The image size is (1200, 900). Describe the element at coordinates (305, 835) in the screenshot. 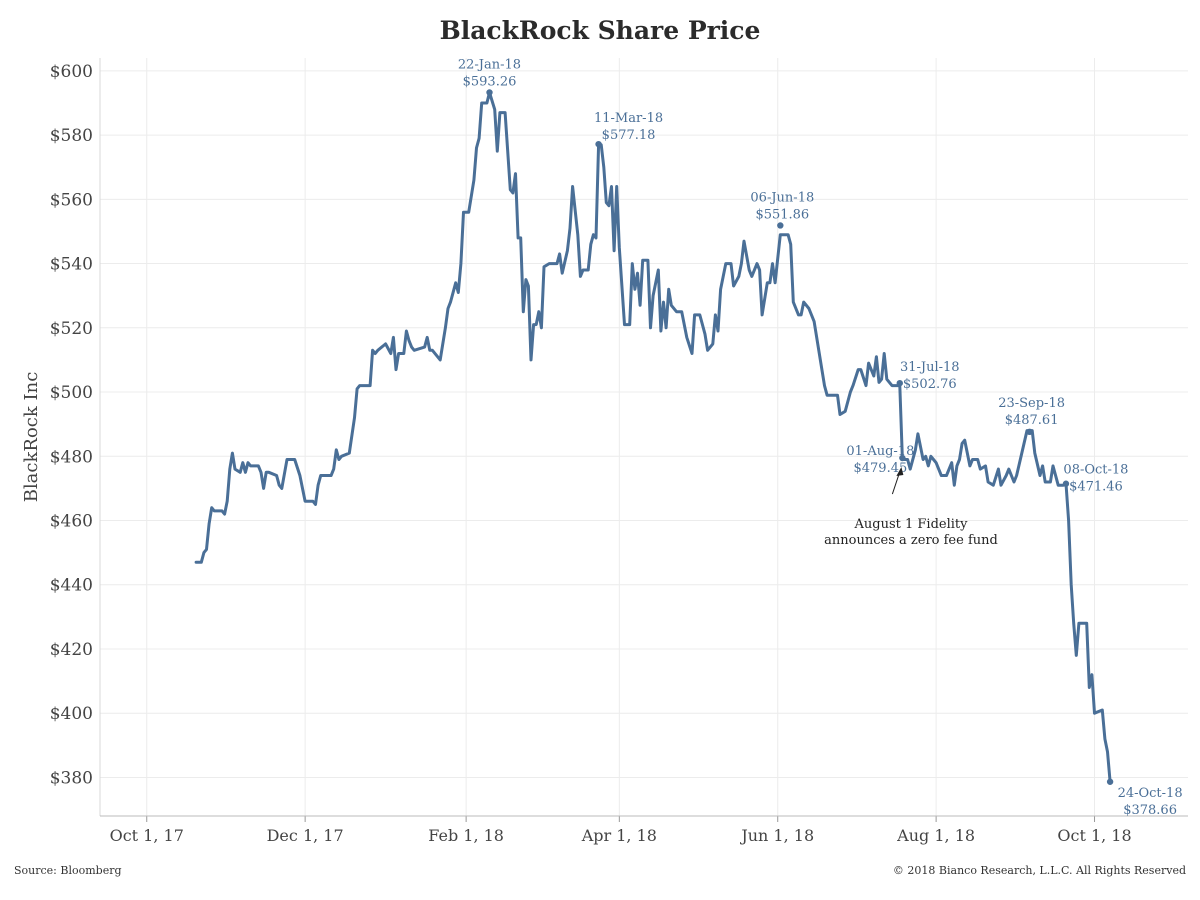

I see `x-tick-label: Dec 1, 17` at that location.